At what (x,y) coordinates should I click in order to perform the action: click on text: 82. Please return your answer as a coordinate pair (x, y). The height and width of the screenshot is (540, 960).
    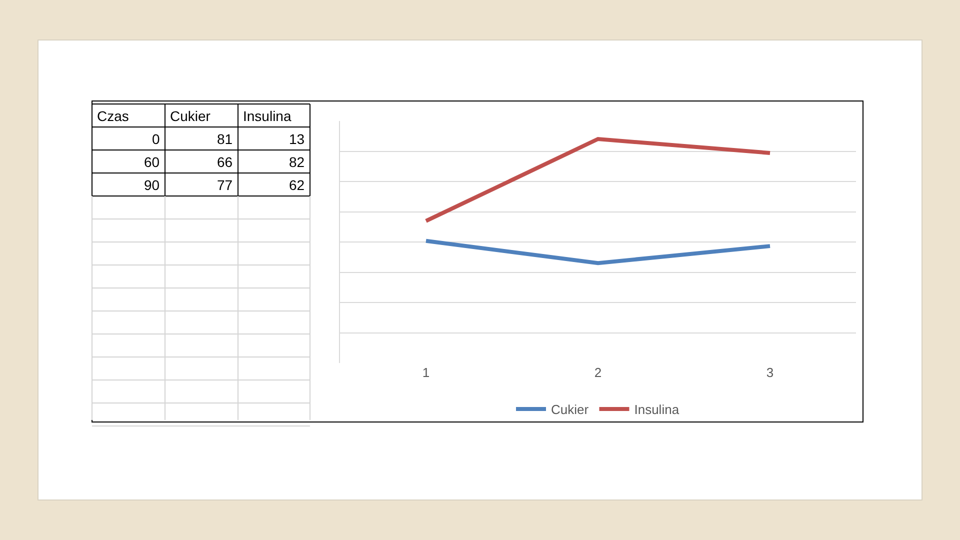
    Looking at the image, I should click on (297, 162).